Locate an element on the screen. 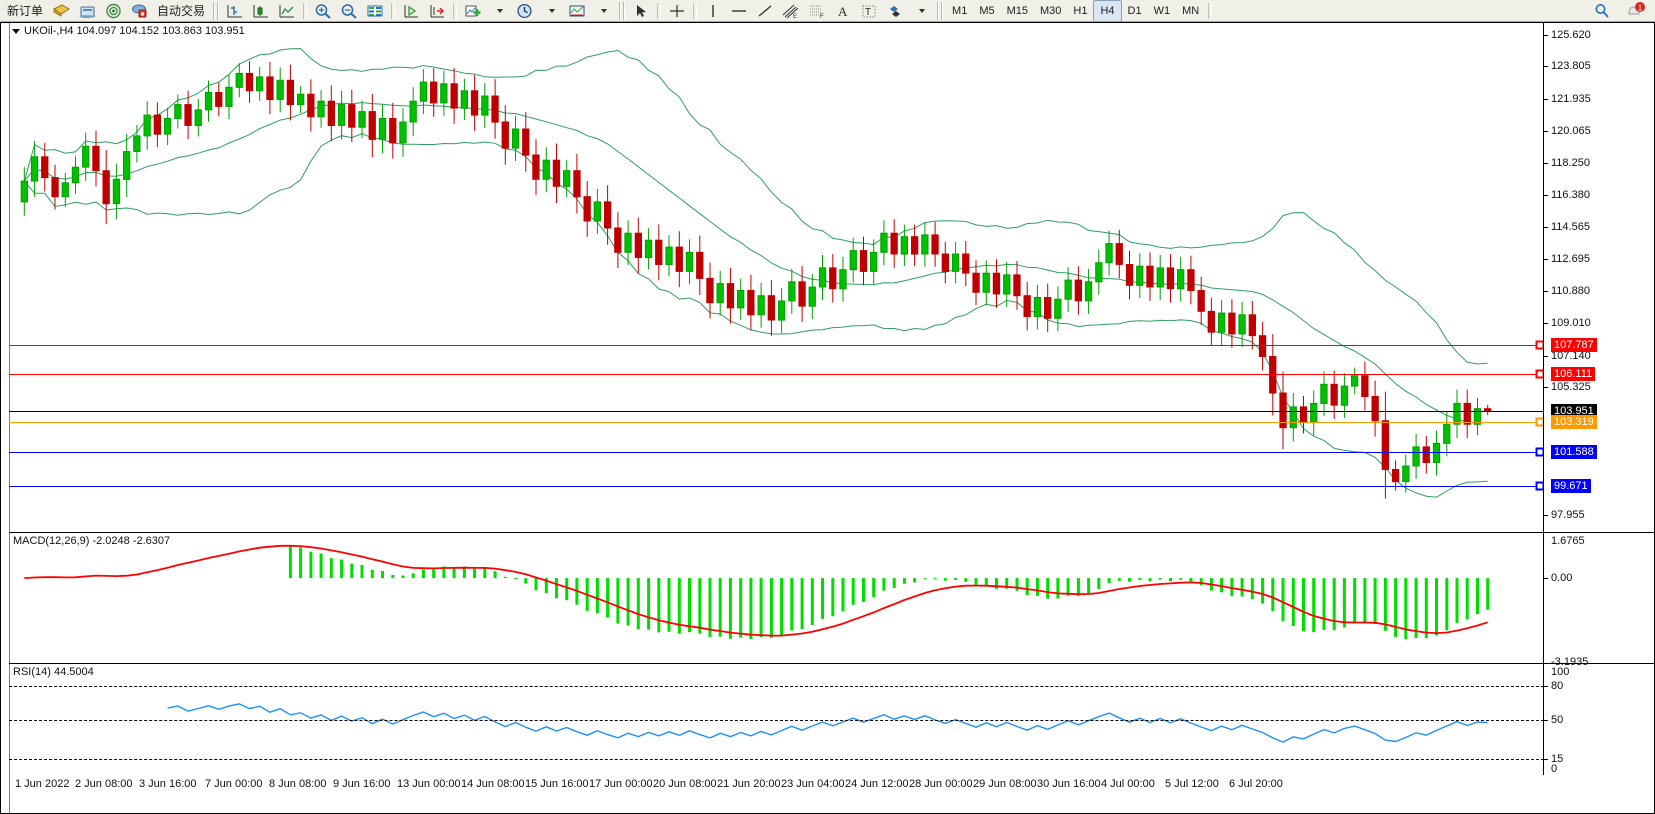 This screenshot has width=1655, height=814. text-icon: A is located at coordinates (843, 11).